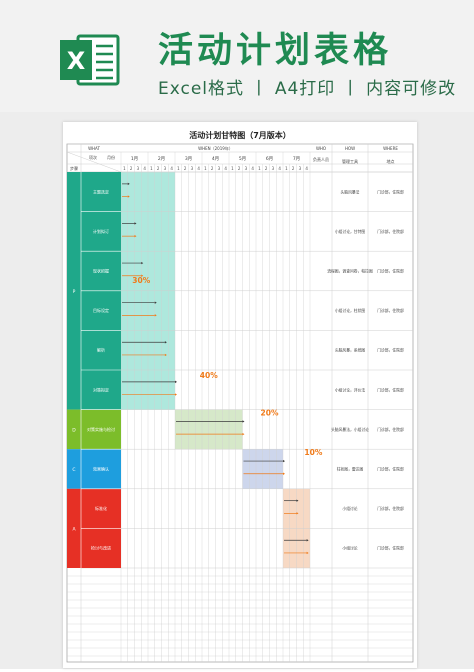 The image size is (474, 672). I want to click on task-tools: 头脑风暴法, so click(350, 191).